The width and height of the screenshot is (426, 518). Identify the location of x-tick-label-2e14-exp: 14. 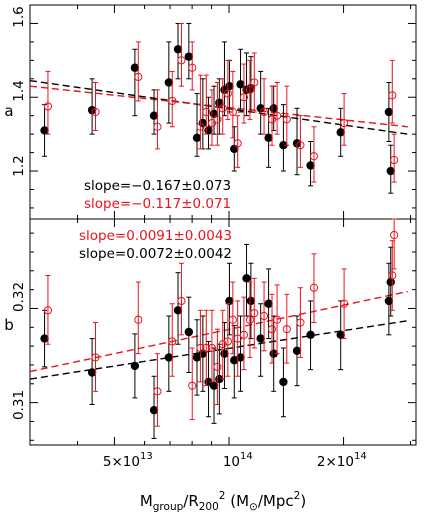
(360, 456).